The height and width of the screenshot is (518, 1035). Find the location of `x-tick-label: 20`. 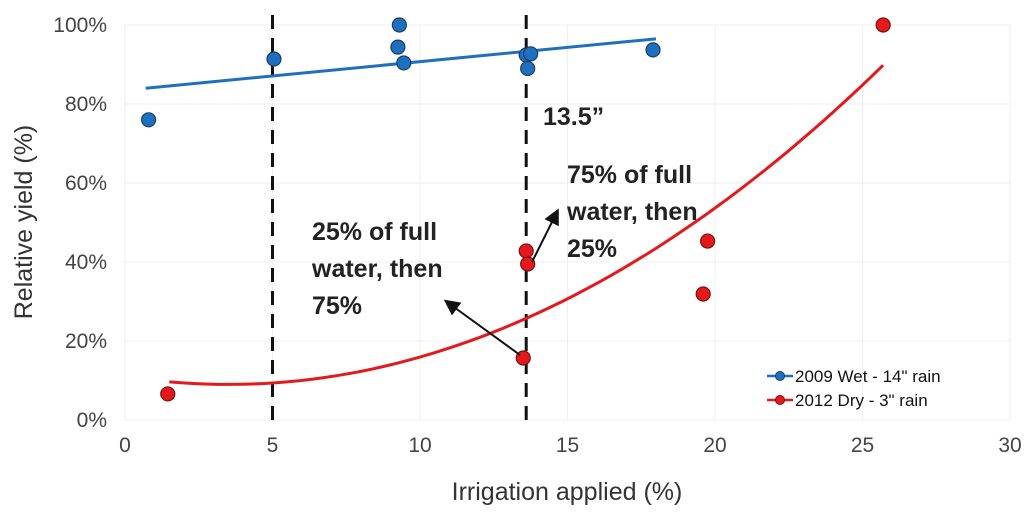

x-tick-label: 20 is located at coordinates (714, 445).